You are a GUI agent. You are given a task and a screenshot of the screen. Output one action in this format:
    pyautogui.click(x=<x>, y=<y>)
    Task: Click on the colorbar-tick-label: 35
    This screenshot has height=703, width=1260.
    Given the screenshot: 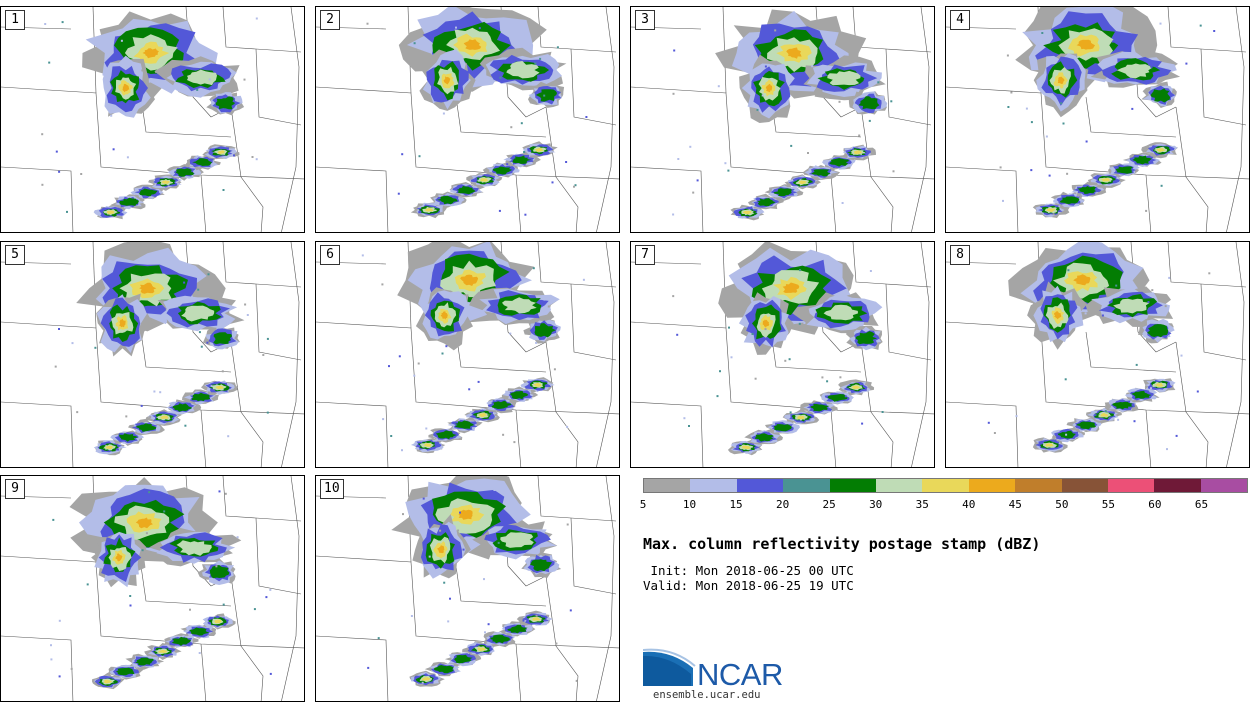 What is the action you would take?
    pyautogui.click(x=922, y=504)
    